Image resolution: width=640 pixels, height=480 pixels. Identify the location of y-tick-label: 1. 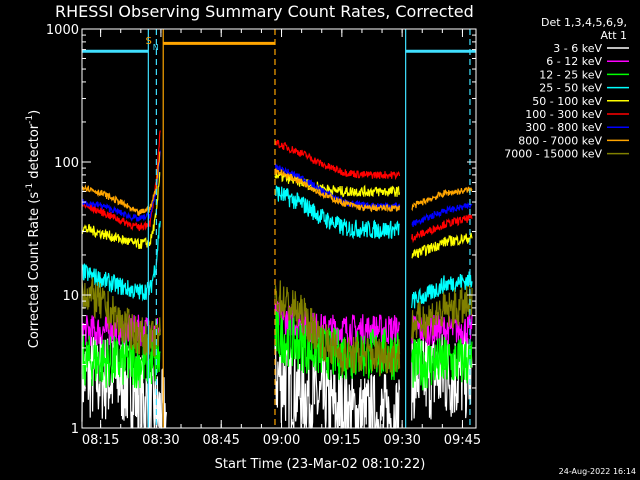
(75, 429).